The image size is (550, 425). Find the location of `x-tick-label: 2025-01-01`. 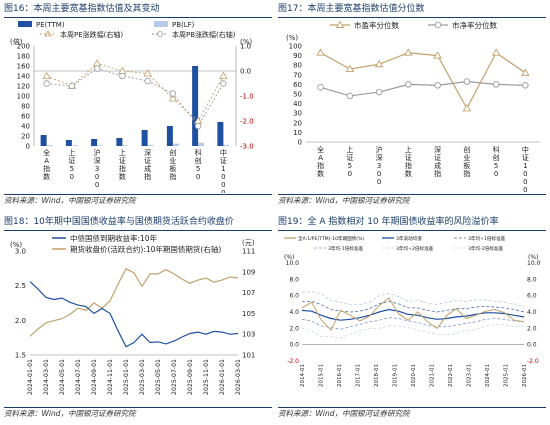

x-tick-label: 2025-01-01 is located at coordinates (126, 377).